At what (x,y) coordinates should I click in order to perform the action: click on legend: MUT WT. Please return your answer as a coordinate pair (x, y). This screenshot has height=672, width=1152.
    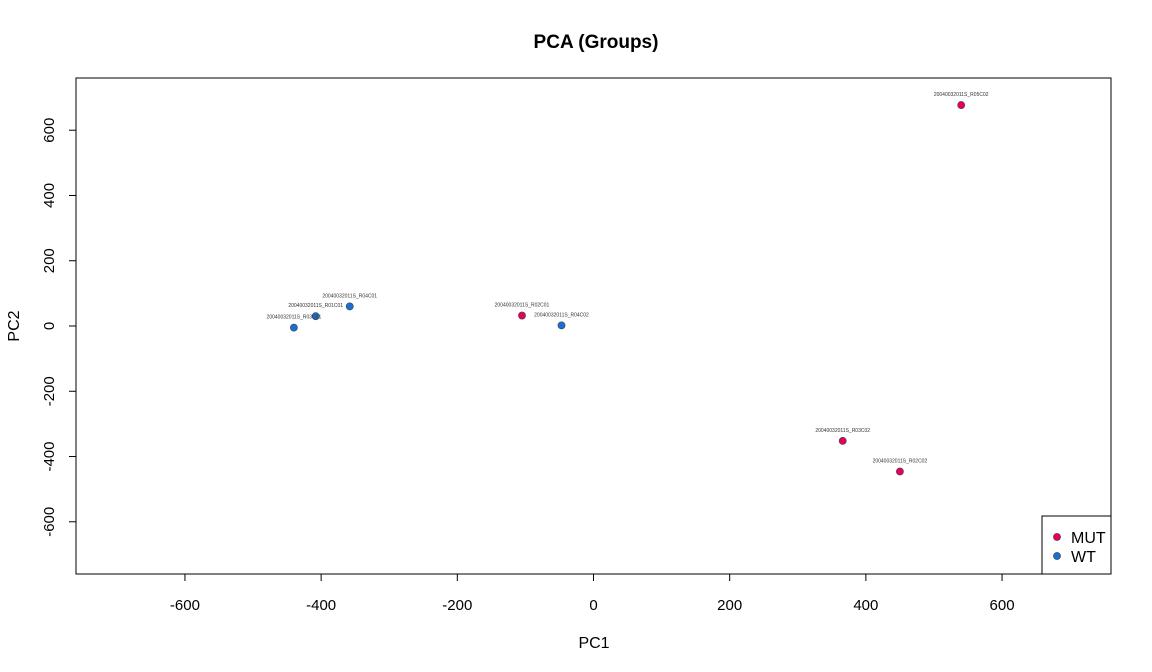
    Looking at the image, I should click on (1076, 545).